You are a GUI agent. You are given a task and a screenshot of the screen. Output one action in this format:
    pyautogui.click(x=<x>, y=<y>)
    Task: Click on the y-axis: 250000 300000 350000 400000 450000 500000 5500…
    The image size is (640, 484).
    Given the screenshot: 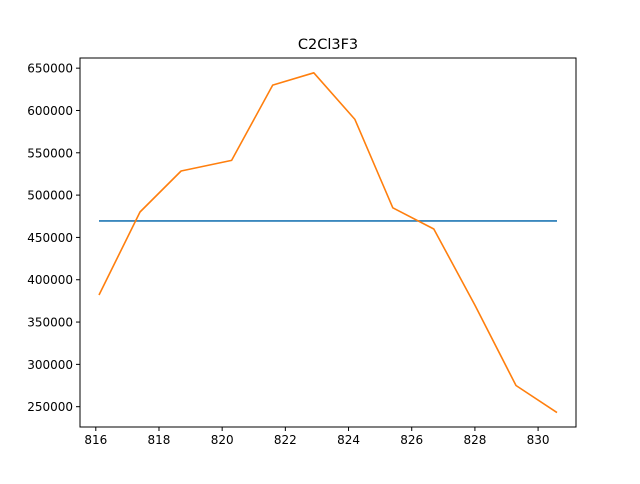 What is the action you would take?
    pyautogui.click(x=53, y=238)
    